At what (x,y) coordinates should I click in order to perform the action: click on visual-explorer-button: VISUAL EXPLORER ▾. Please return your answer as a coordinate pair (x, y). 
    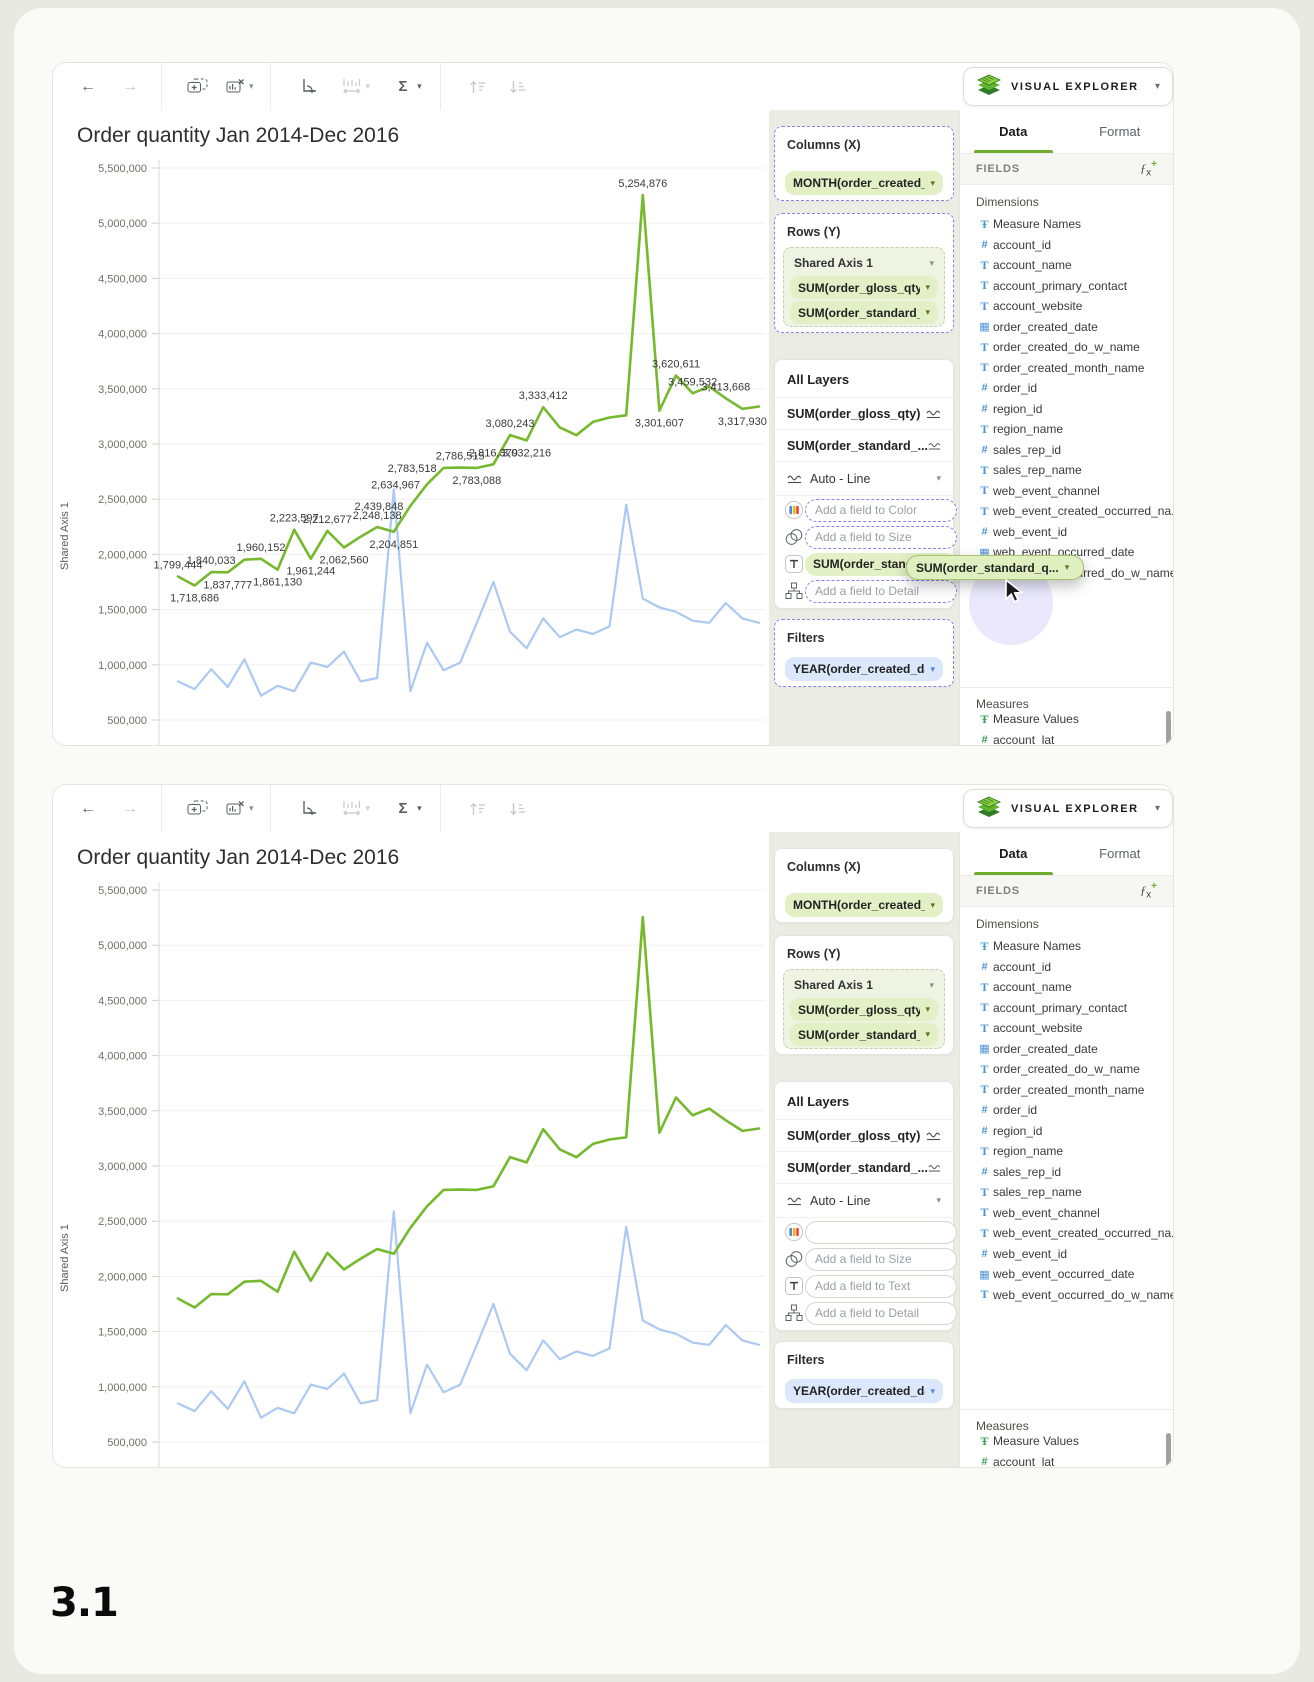
    Looking at the image, I should click on (1068, 86).